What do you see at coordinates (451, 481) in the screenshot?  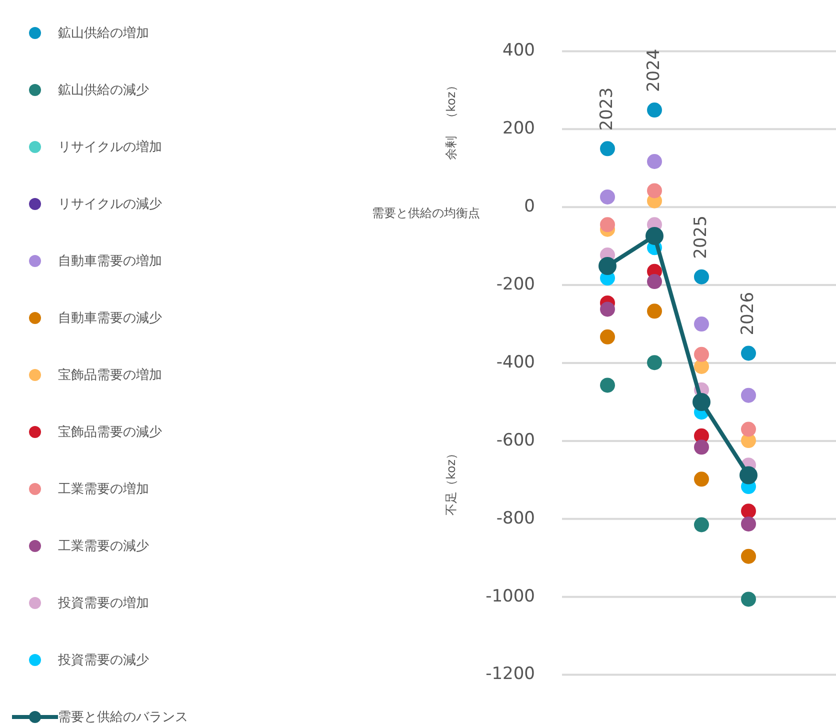 I see `text: 不足（koz）` at bounding box center [451, 481].